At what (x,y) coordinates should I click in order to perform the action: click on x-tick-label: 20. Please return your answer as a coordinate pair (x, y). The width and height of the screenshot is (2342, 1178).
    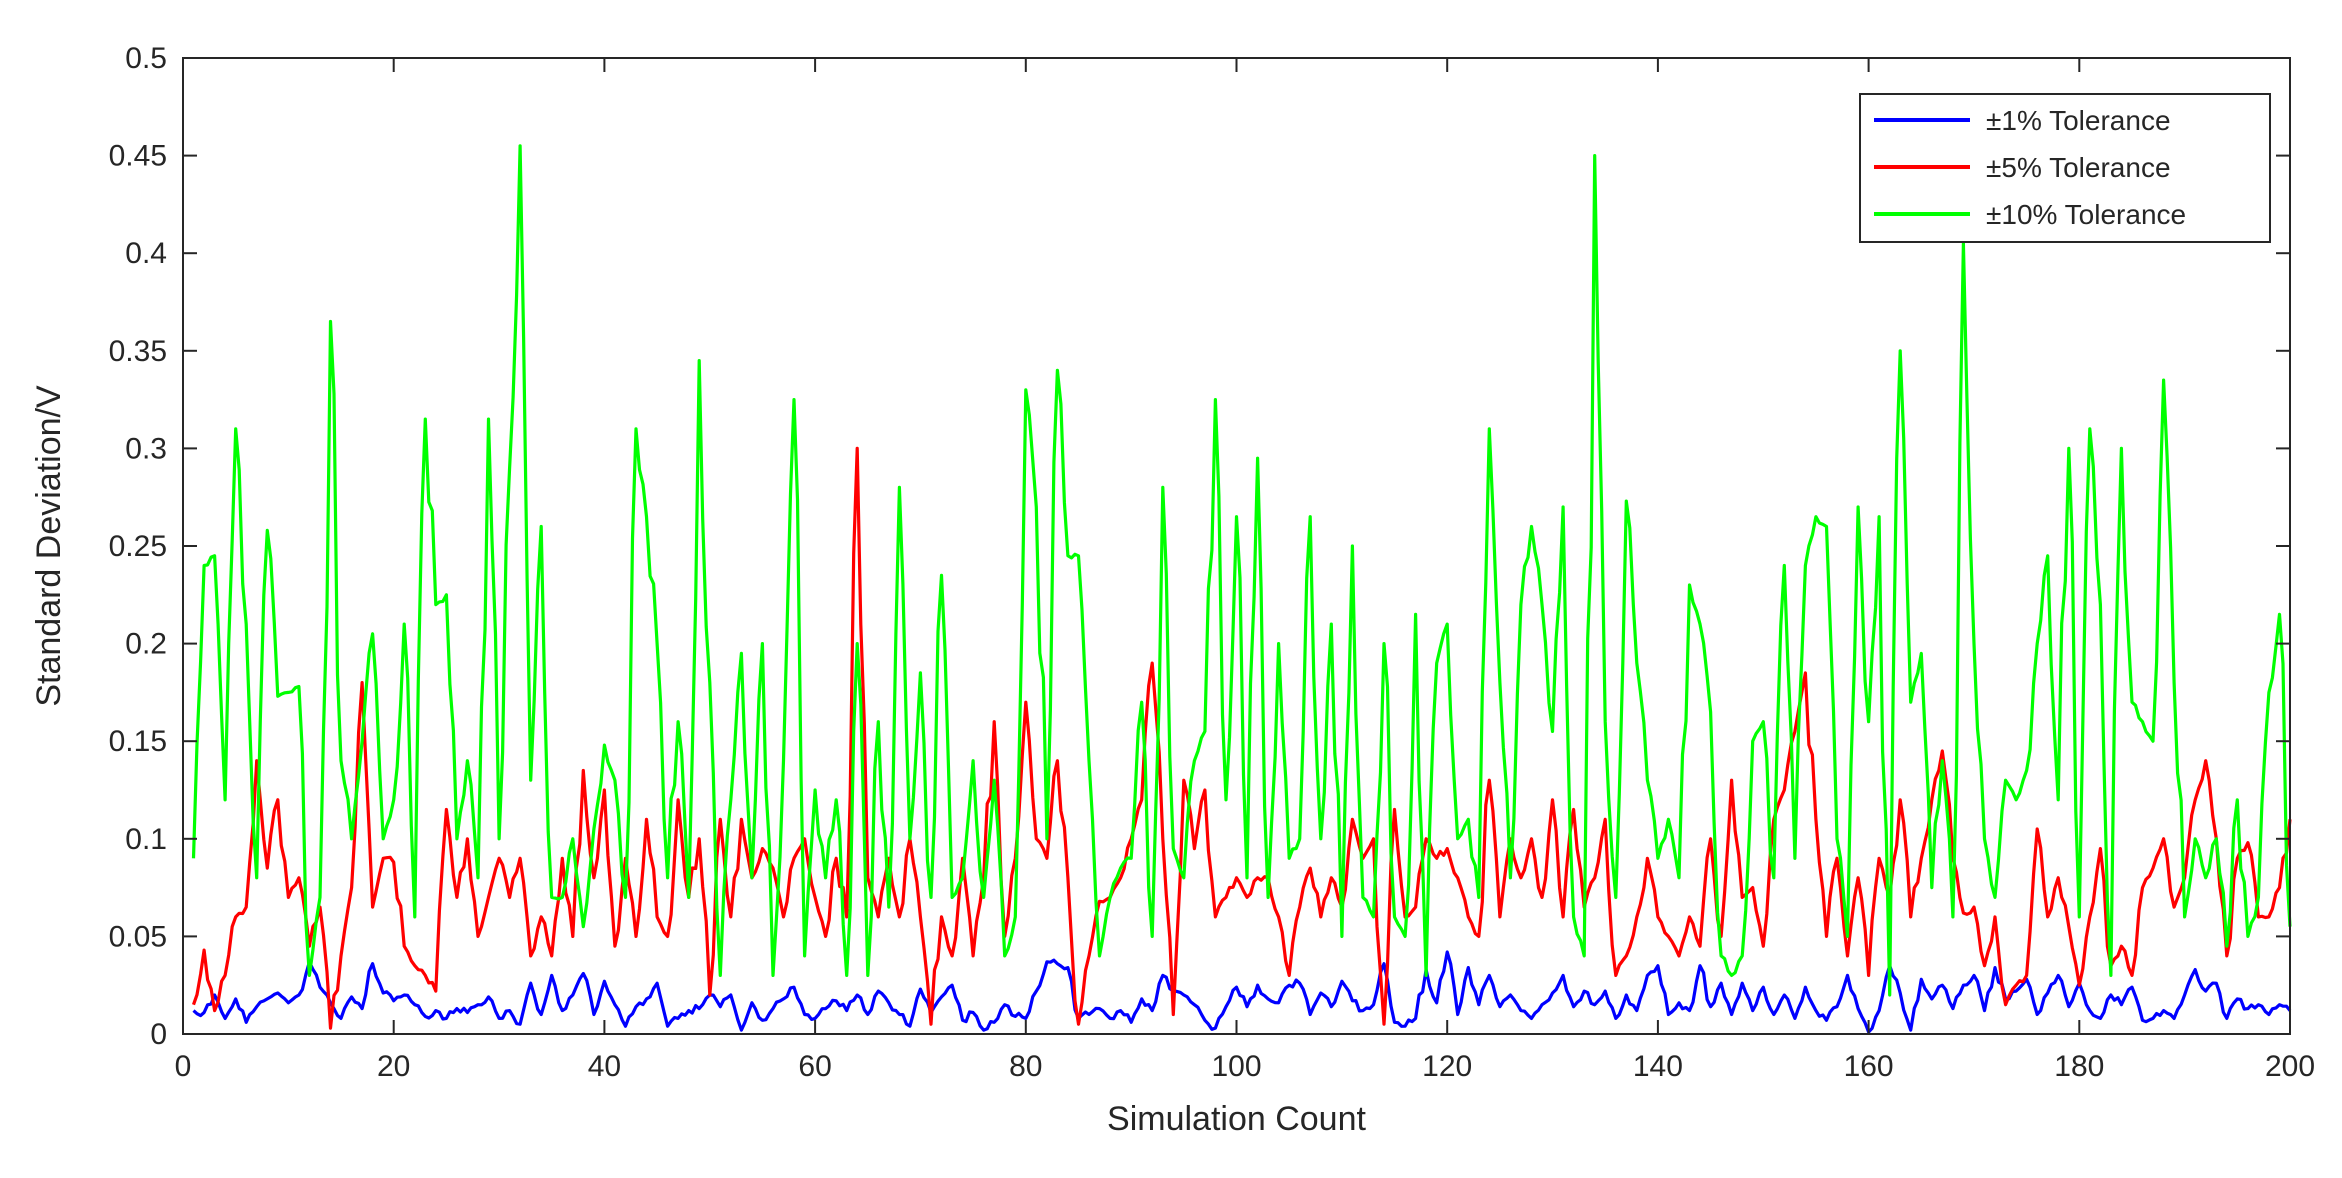
    Looking at the image, I should click on (393, 1066).